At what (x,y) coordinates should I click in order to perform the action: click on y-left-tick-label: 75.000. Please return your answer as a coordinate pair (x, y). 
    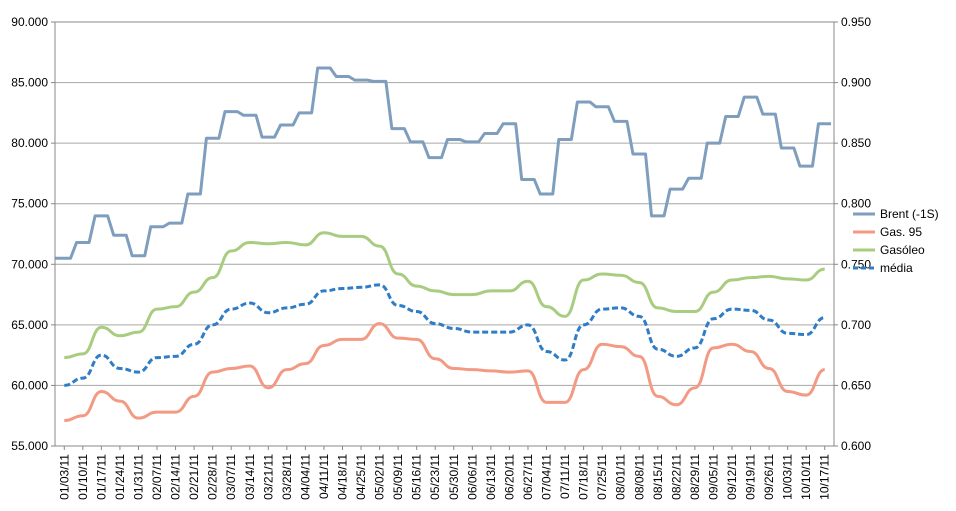
    Looking at the image, I should click on (29, 204).